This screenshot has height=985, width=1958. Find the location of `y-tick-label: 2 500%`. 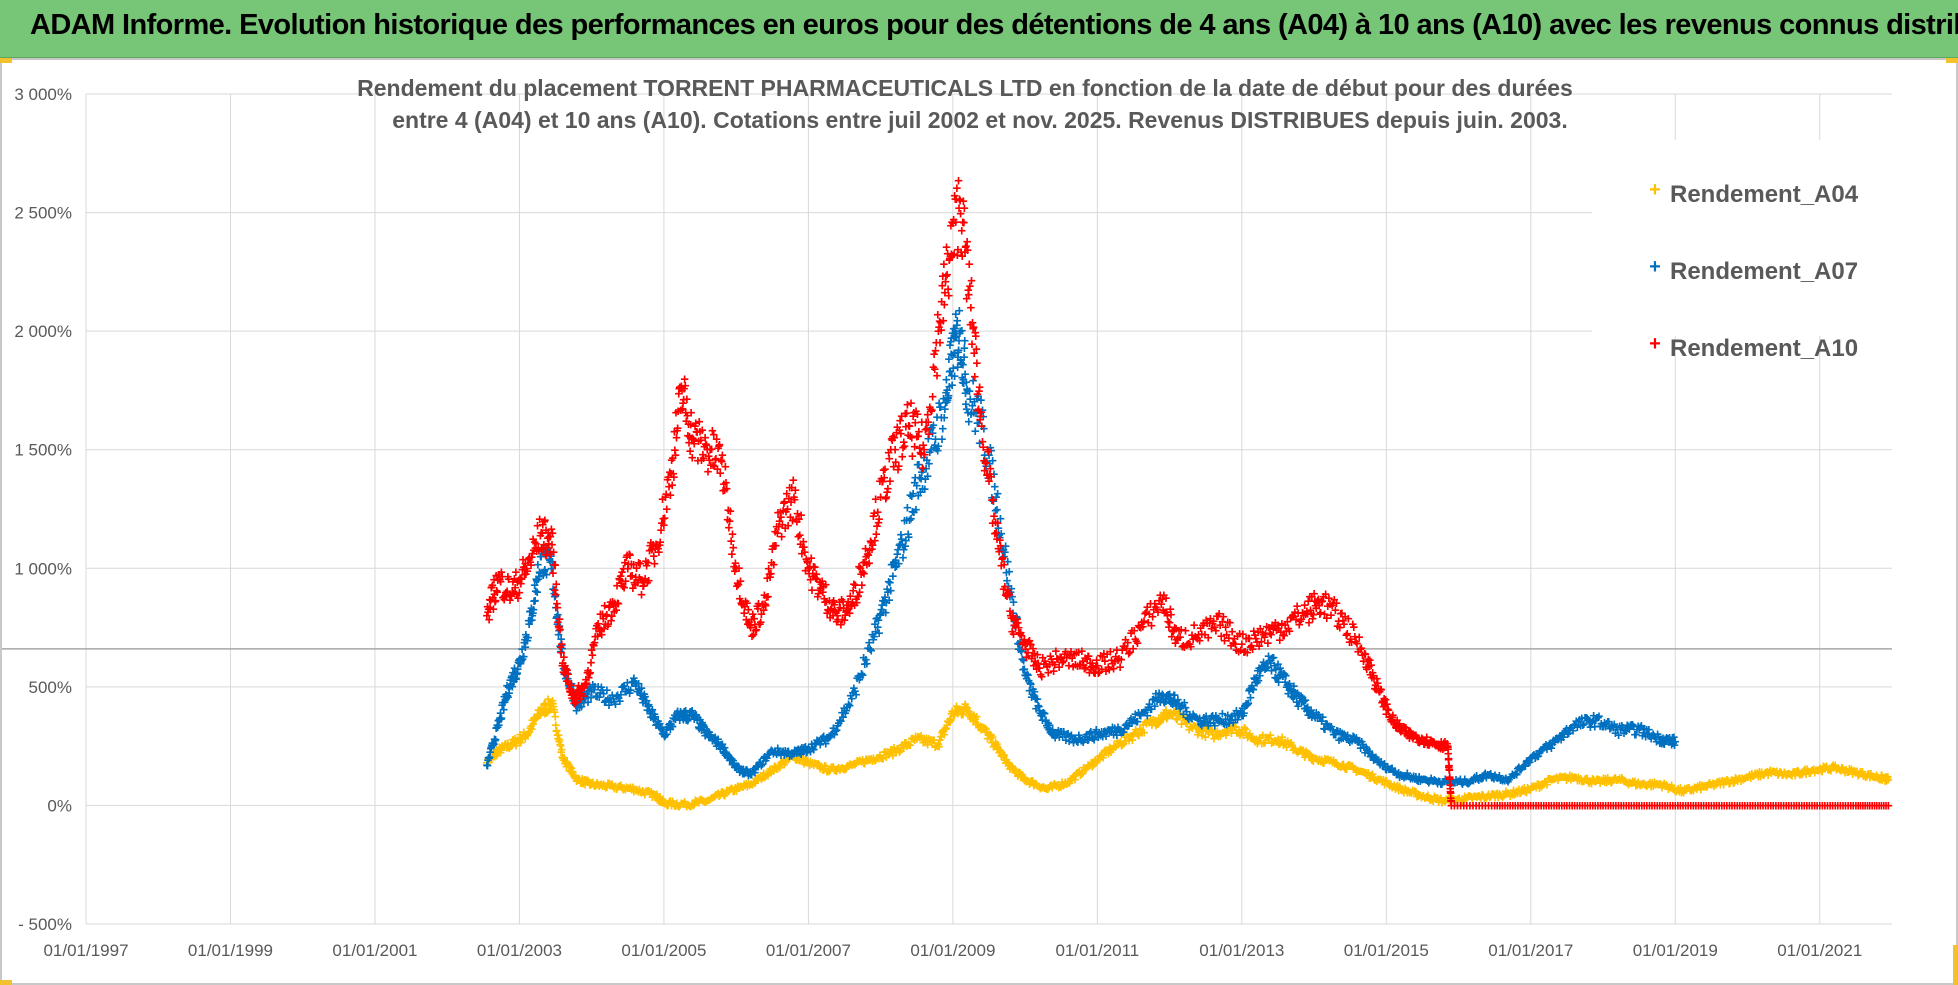

y-tick-label: 2 500% is located at coordinates (43, 213).